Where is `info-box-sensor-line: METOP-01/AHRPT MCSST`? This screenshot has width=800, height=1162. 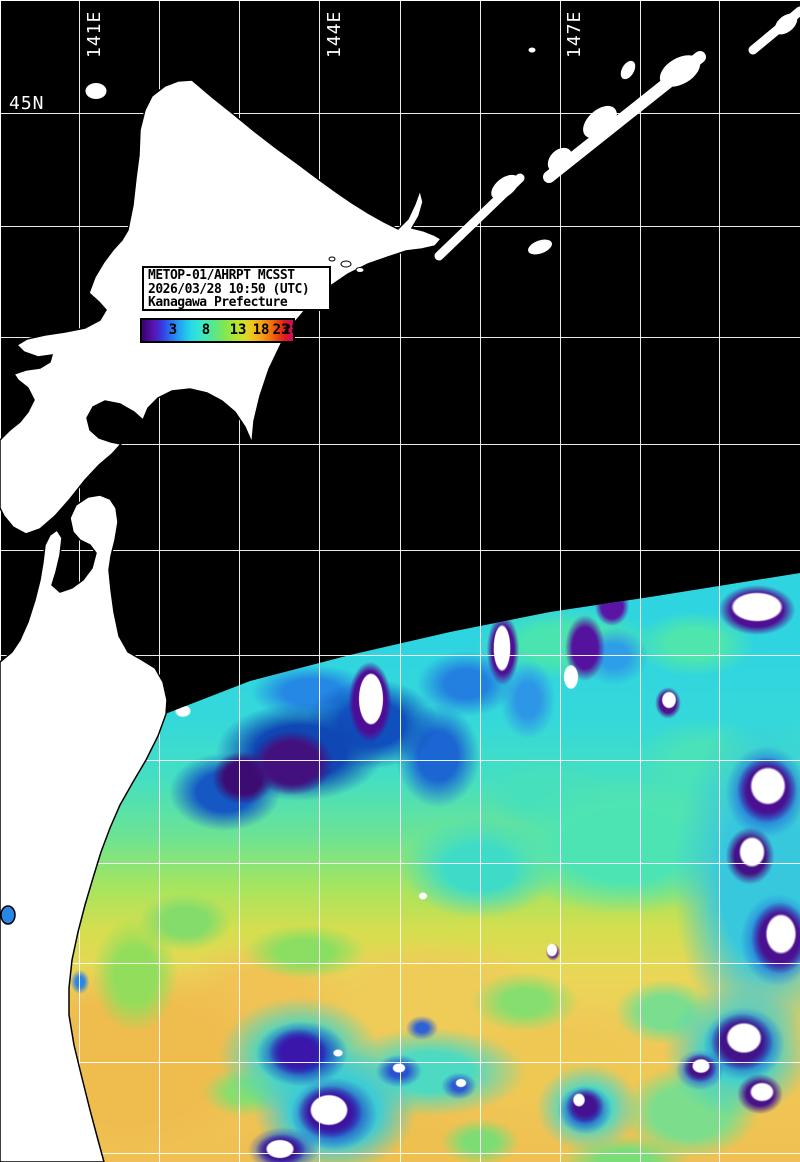
info-box-sensor-line: METOP-01/AHRPT MCSST is located at coordinates (221, 275).